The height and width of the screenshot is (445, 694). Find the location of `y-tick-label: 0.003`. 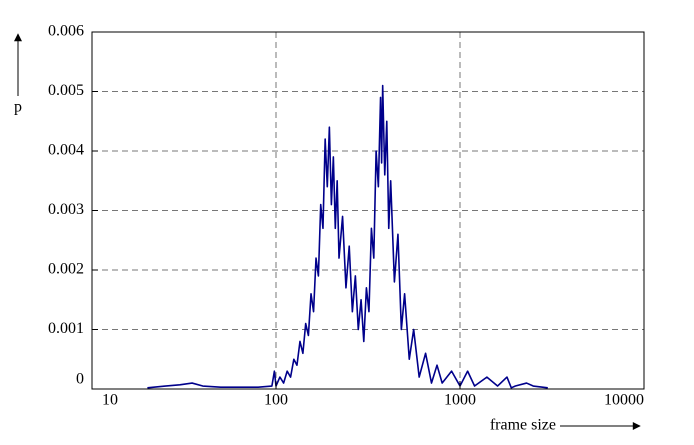

y-tick-label: 0.003 is located at coordinates (66, 209).